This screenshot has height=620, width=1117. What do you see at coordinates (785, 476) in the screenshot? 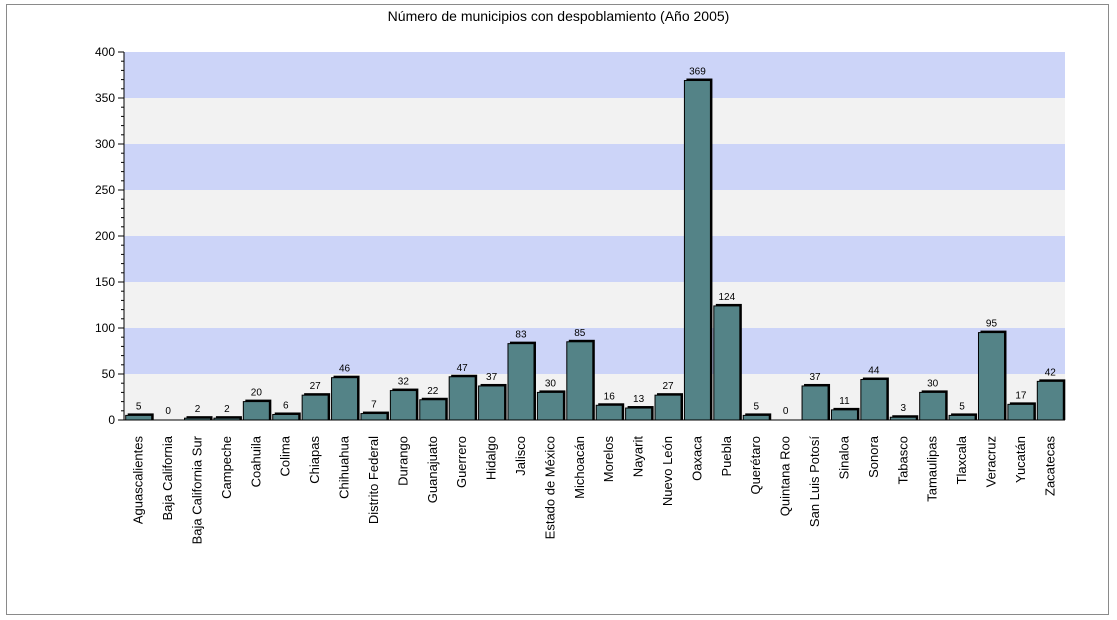
I see `category-label: Quintana Roo` at bounding box center [785, 476].